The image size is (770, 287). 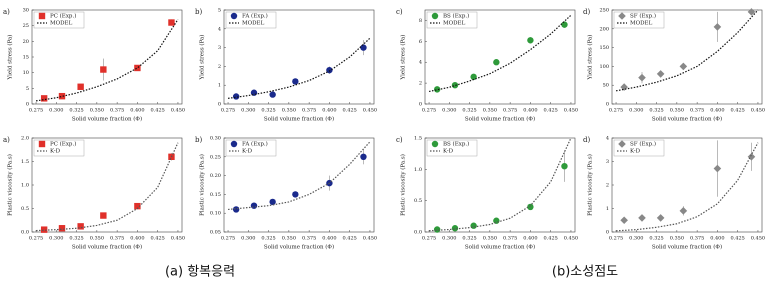 I want to click on legend-label: SF (Exp.), so click(x=643, y=144).